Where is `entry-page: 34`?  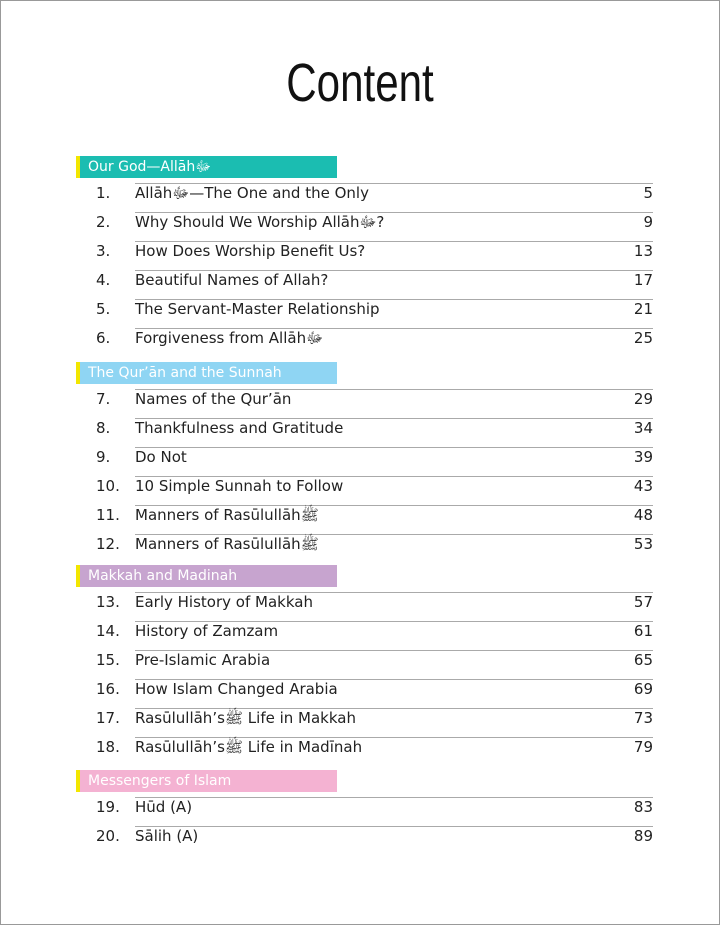
entry-page: 34 is located at coordinates (643, 428).